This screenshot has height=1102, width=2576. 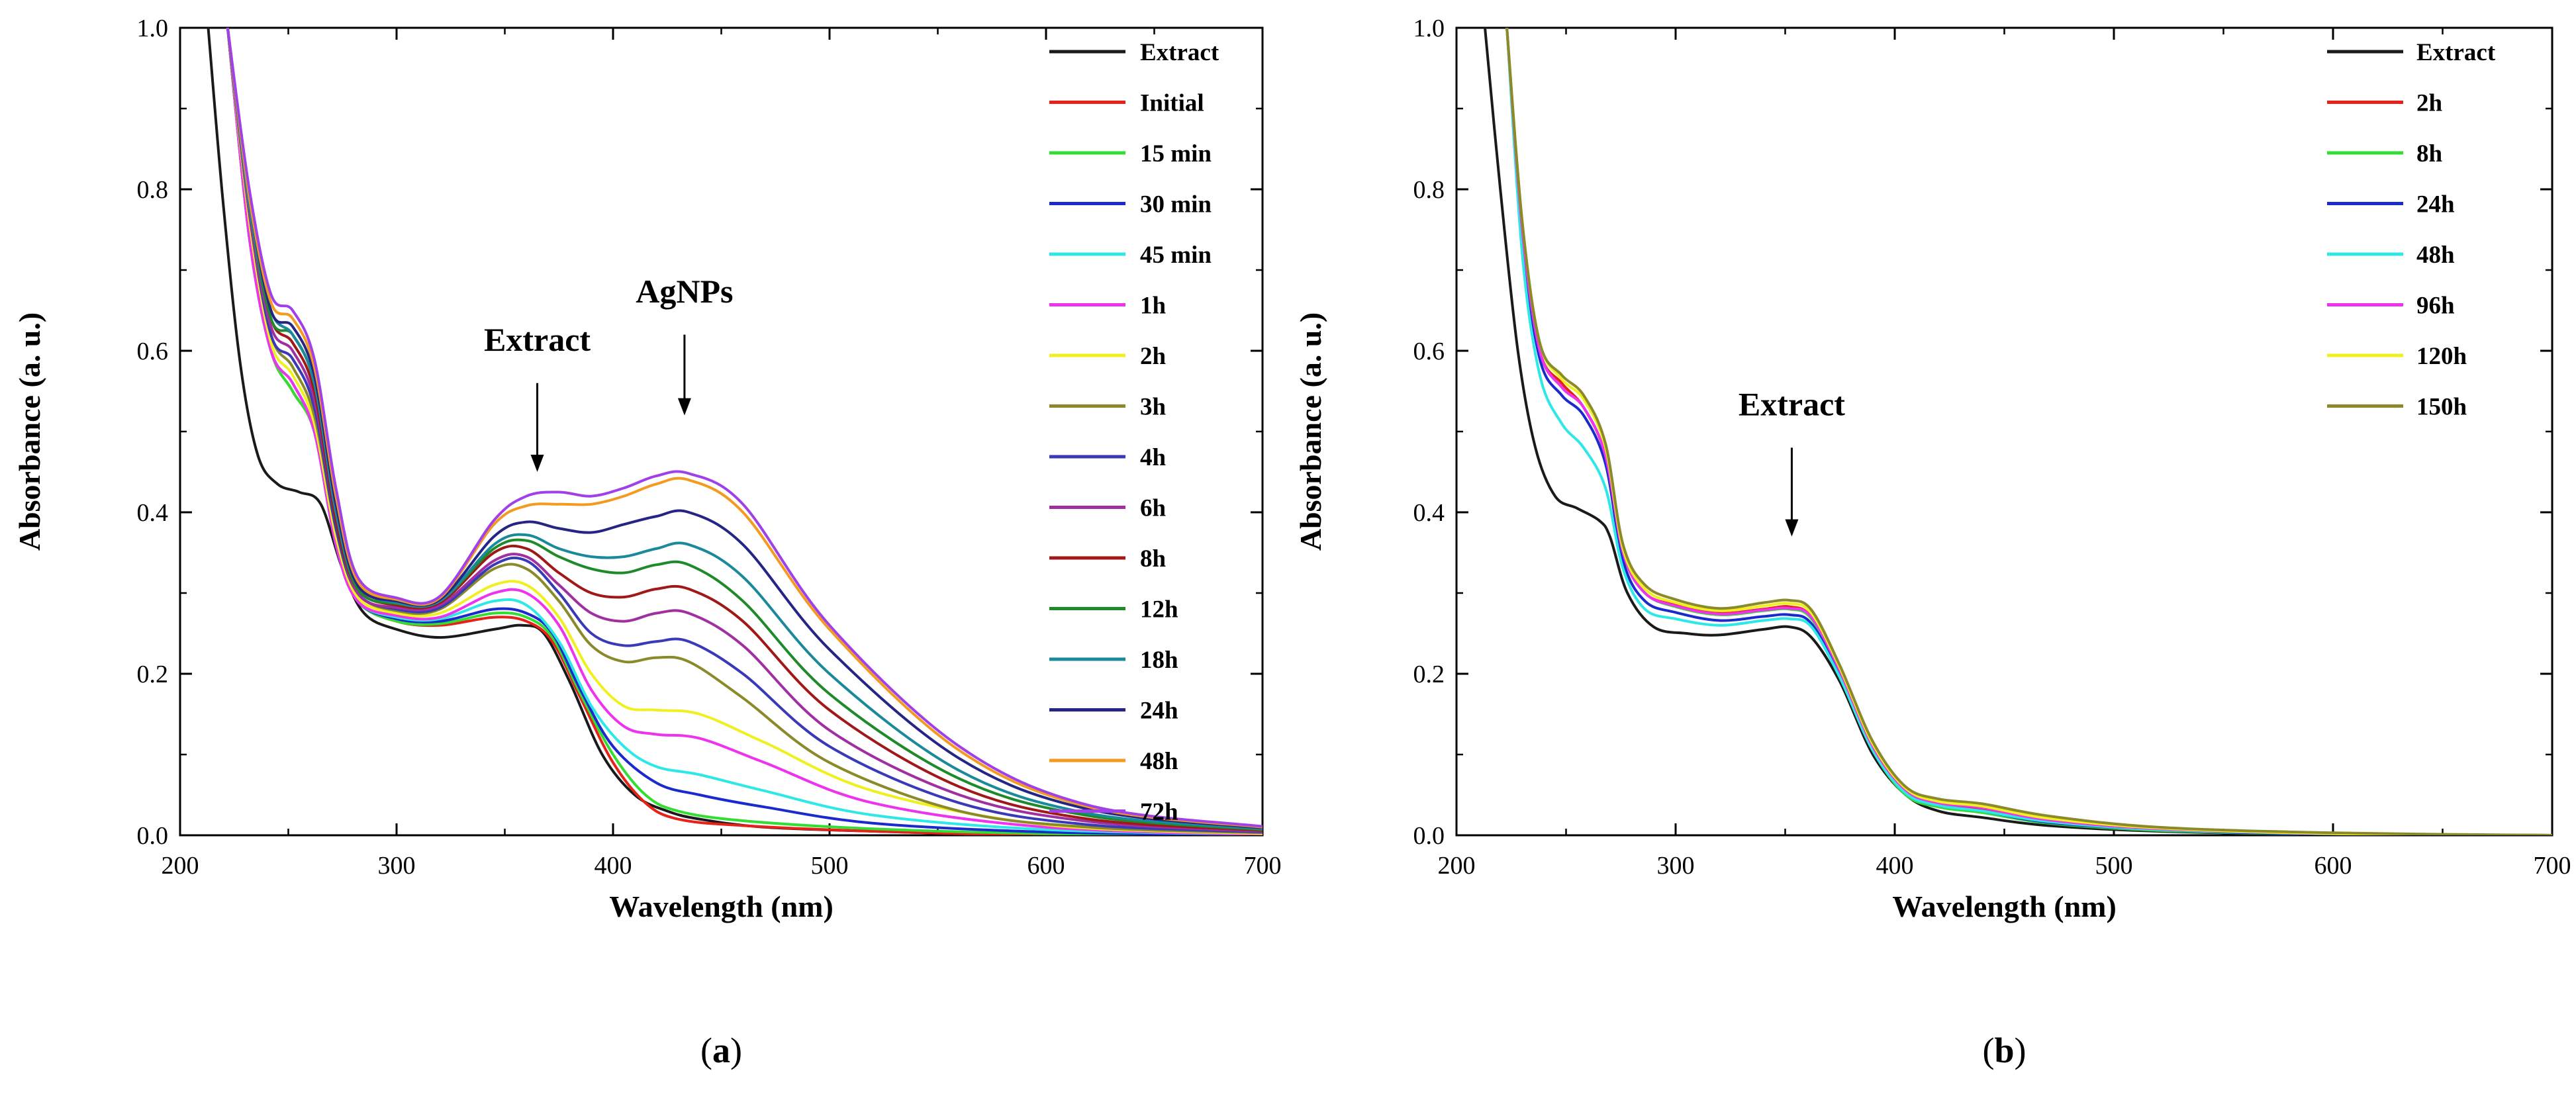 What do you see at coordinates (2435, 306) in the screenshot?
I see `legend-label: 96h` at bounding box center [2435, 306].